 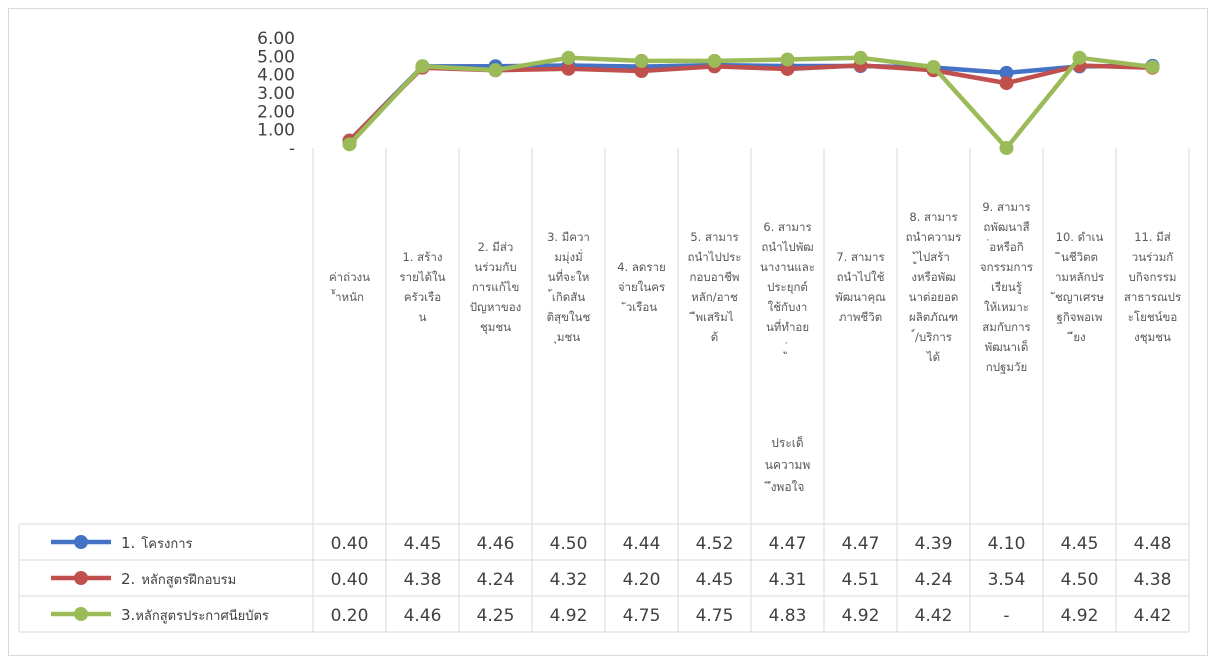 I want to click on series-lines, so click(x=751, y=102).